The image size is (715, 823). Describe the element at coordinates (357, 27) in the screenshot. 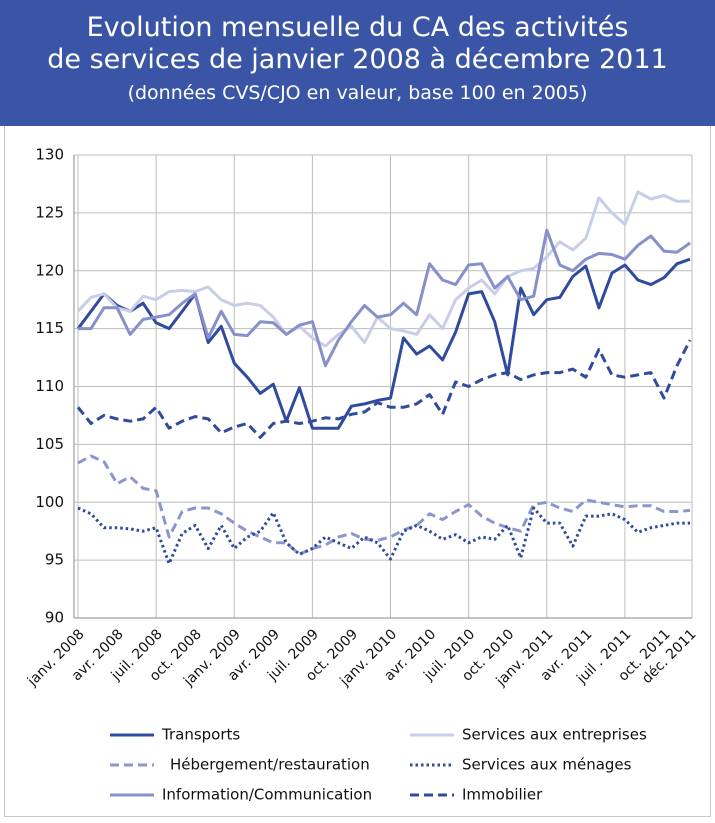

I see `chart-title: Evolution mensuelle du CA des activités` at that location.